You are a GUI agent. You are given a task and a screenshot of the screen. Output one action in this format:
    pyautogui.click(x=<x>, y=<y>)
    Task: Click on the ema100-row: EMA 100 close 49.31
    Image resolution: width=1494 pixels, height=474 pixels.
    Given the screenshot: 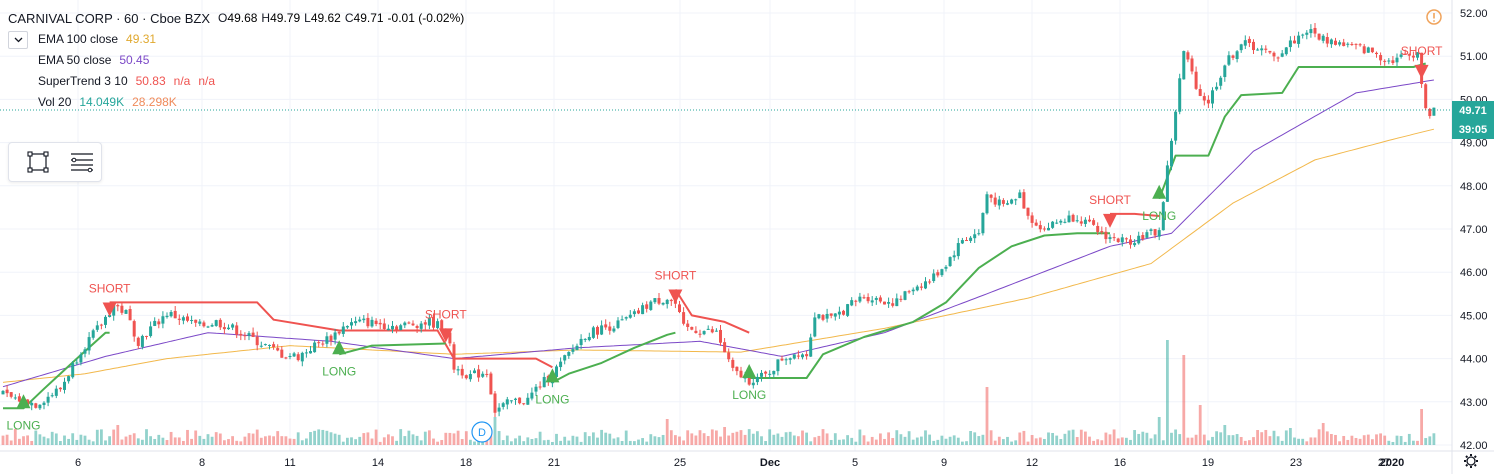 What is the action you would take?
    pyautogui.click(x=238, y=39)
    